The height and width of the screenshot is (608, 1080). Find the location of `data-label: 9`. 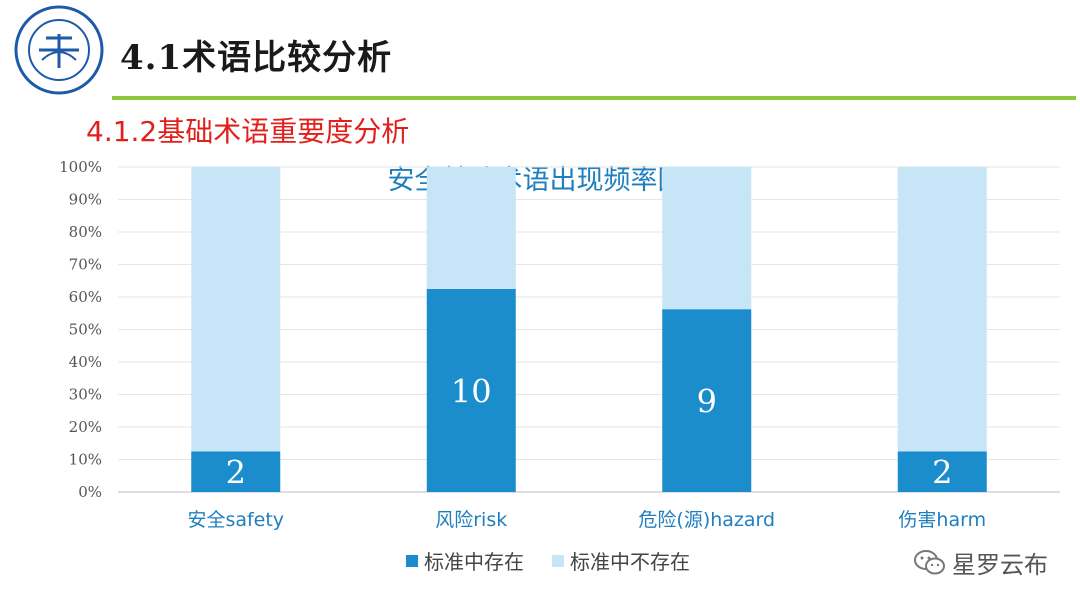

data-label: 9 is located at coordinates (707, 402).